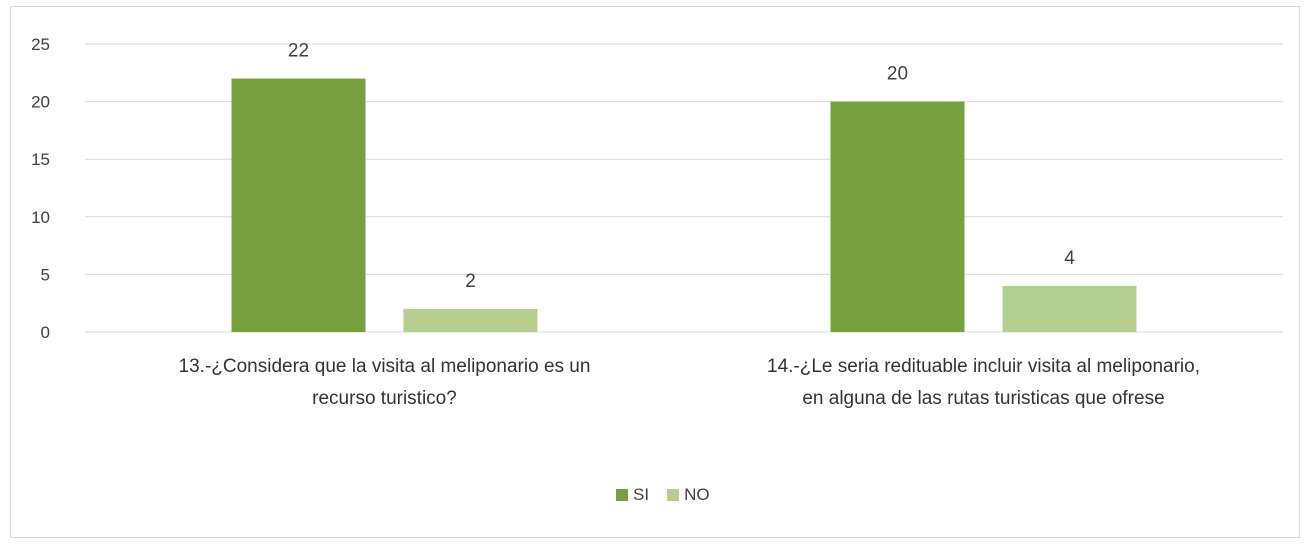 The image size is (1307, 544). What do you see at coordinates (40, 159) in the screenshot?
I see `y-tick-label: 15` at bounding box center [40, 159].